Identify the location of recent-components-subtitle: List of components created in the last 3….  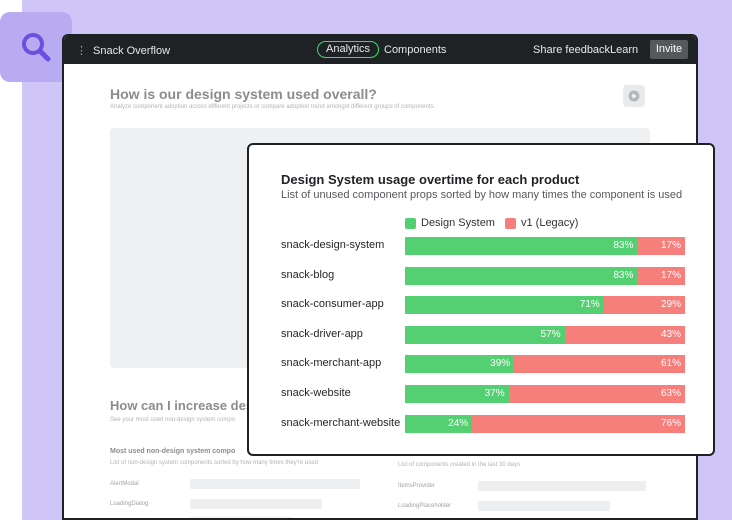
(459, 465).